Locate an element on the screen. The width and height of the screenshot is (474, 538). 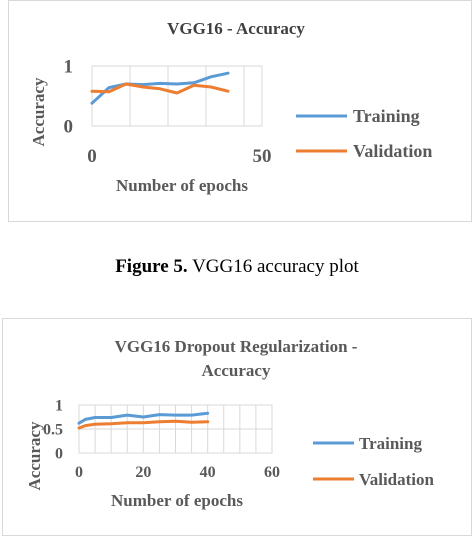
chart1-legend-label-validation: Validation is located at coordinates (392, 151).